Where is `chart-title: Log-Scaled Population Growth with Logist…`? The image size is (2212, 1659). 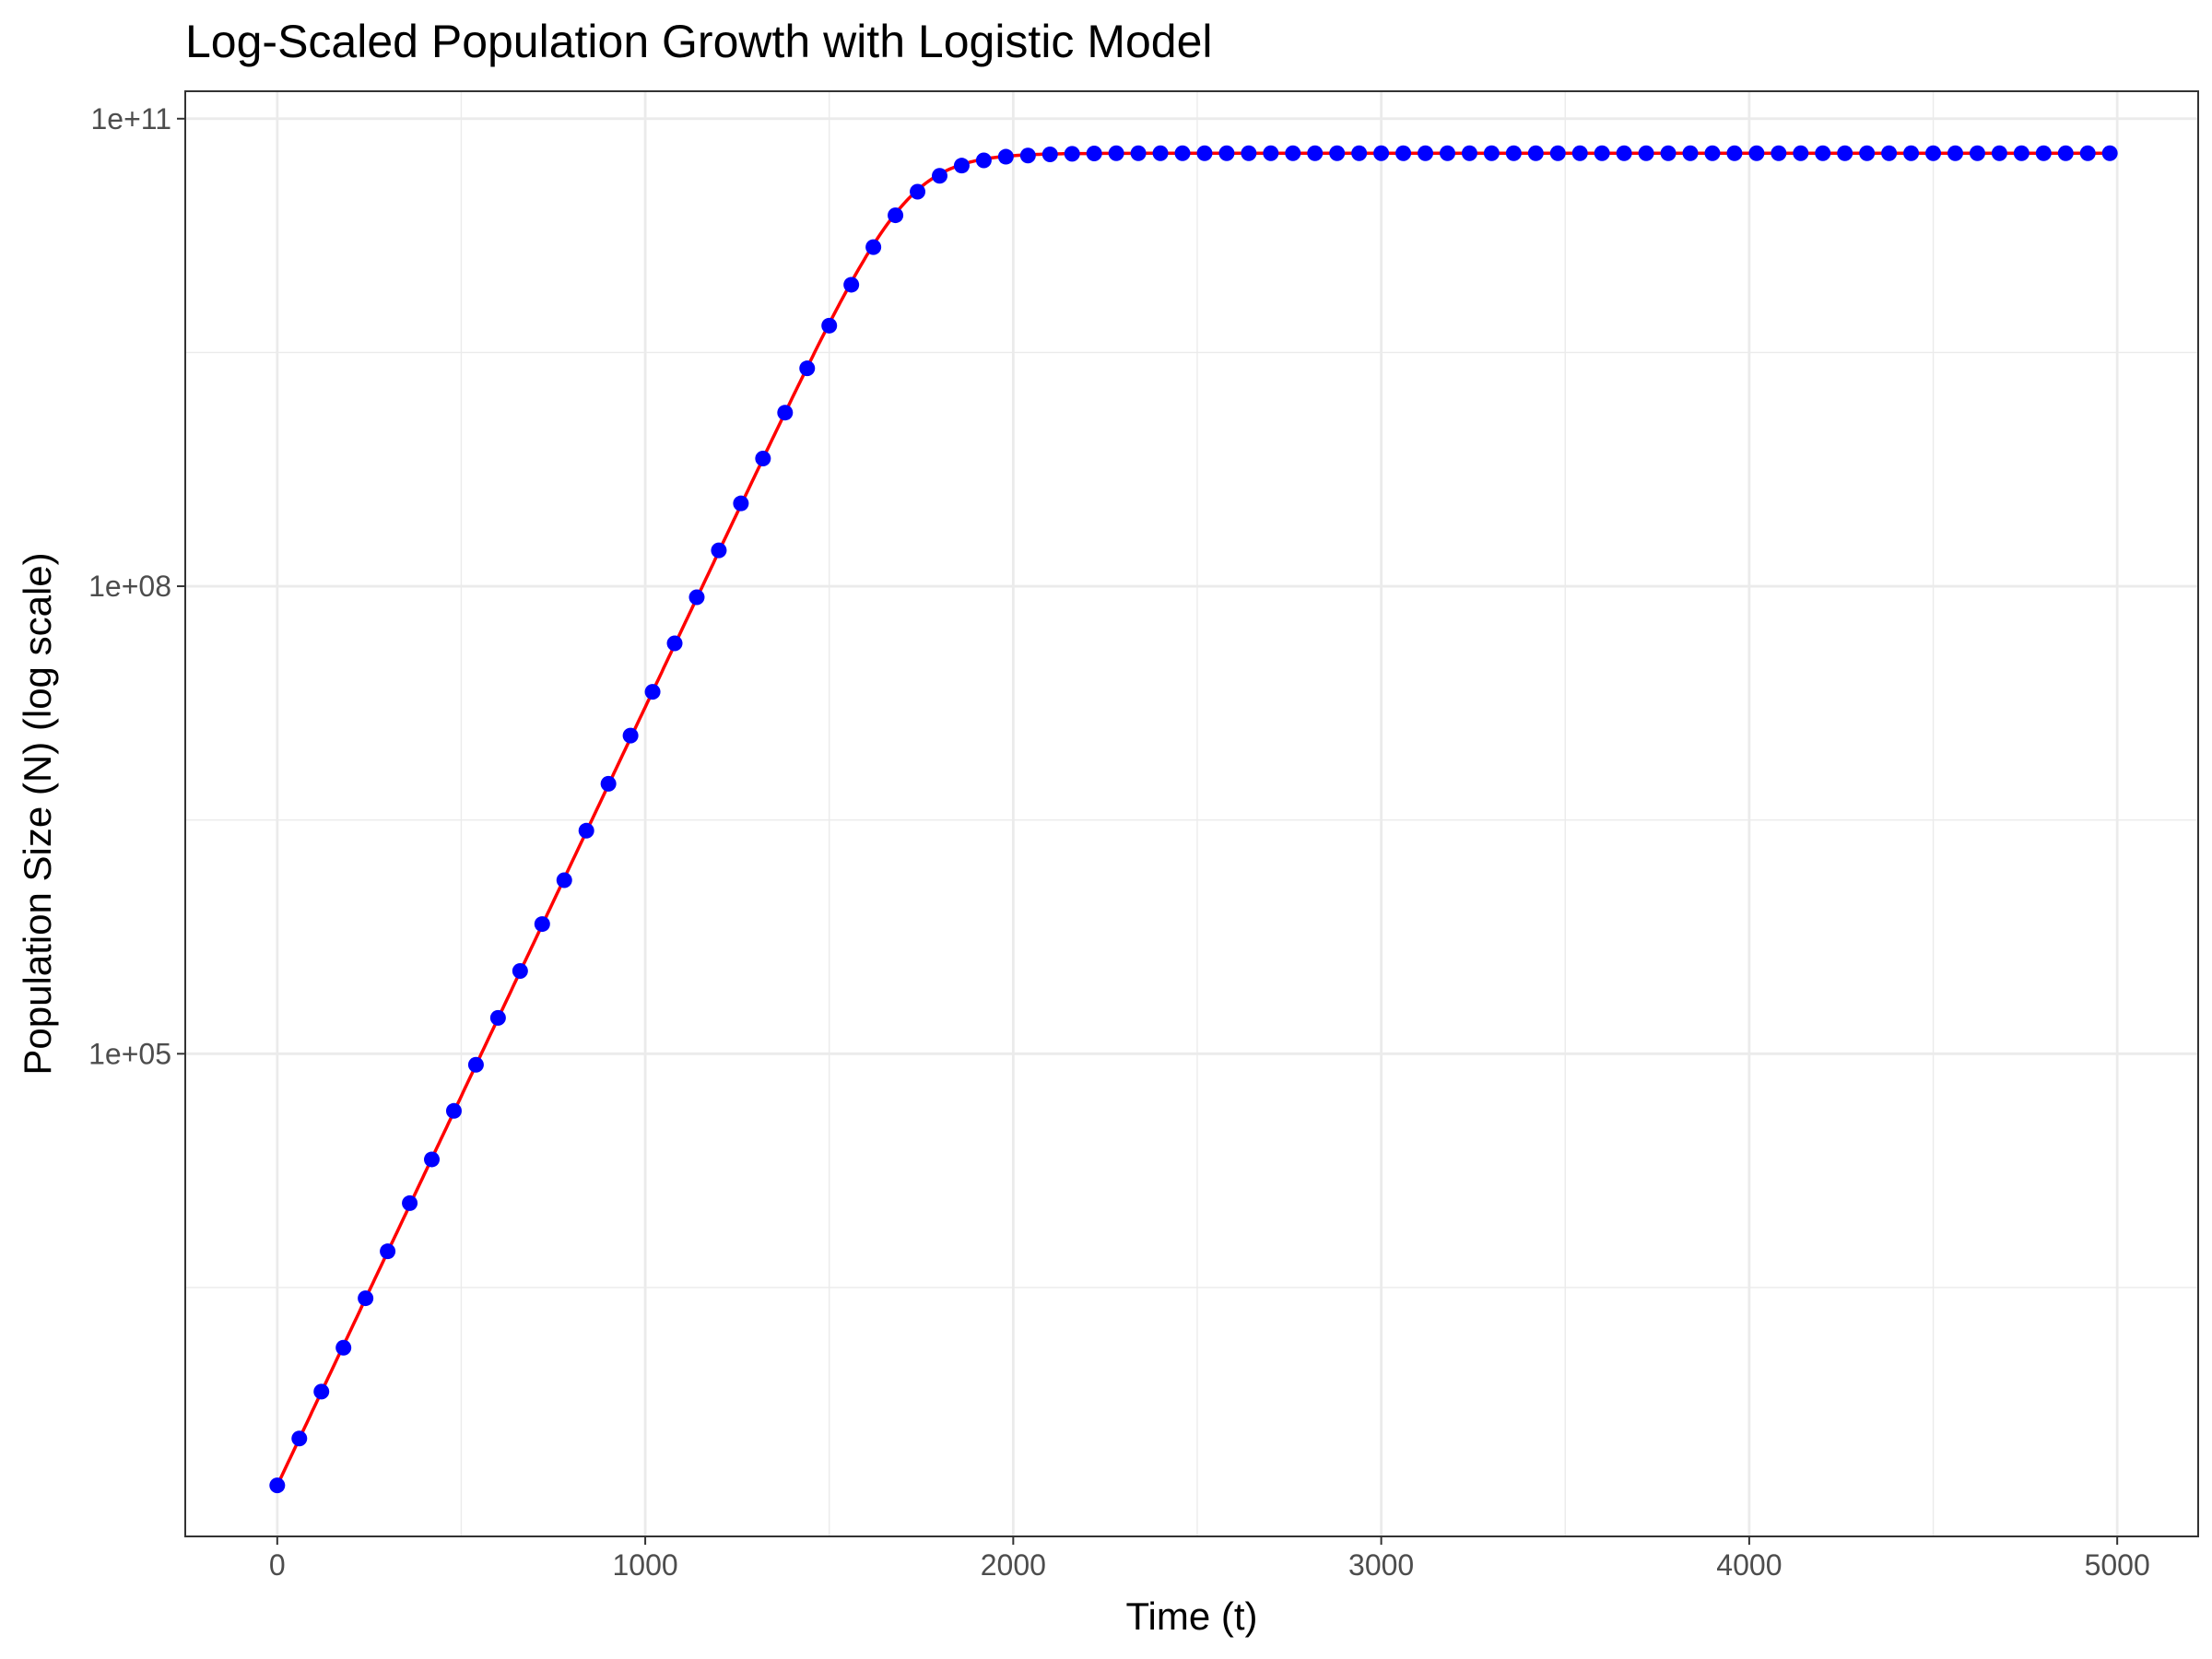
chart-title: Log-Scaled Population Growth with Logist… is located at coordinates (699, 41).